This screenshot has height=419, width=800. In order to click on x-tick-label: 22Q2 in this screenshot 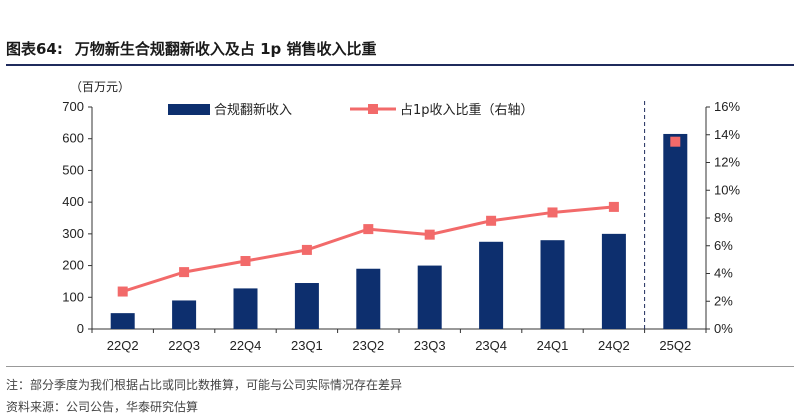, I will do `click(123, 345)`.